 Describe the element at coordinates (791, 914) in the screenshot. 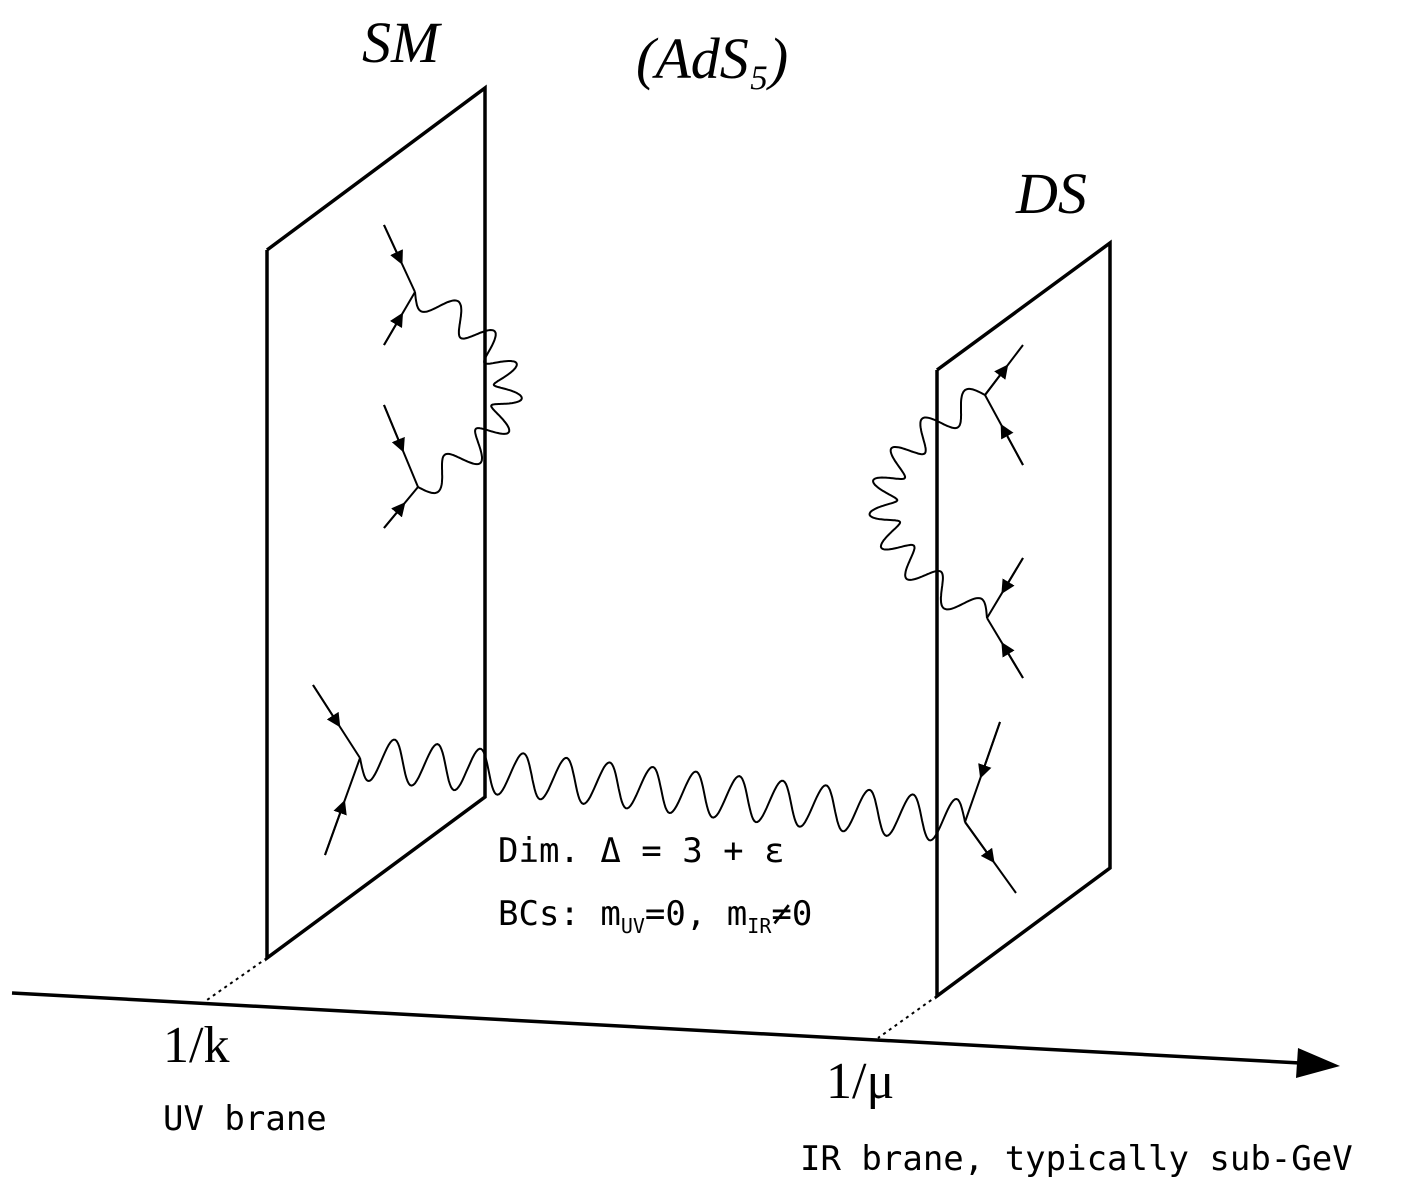

I see `bcs-text: ≠0` at that location.